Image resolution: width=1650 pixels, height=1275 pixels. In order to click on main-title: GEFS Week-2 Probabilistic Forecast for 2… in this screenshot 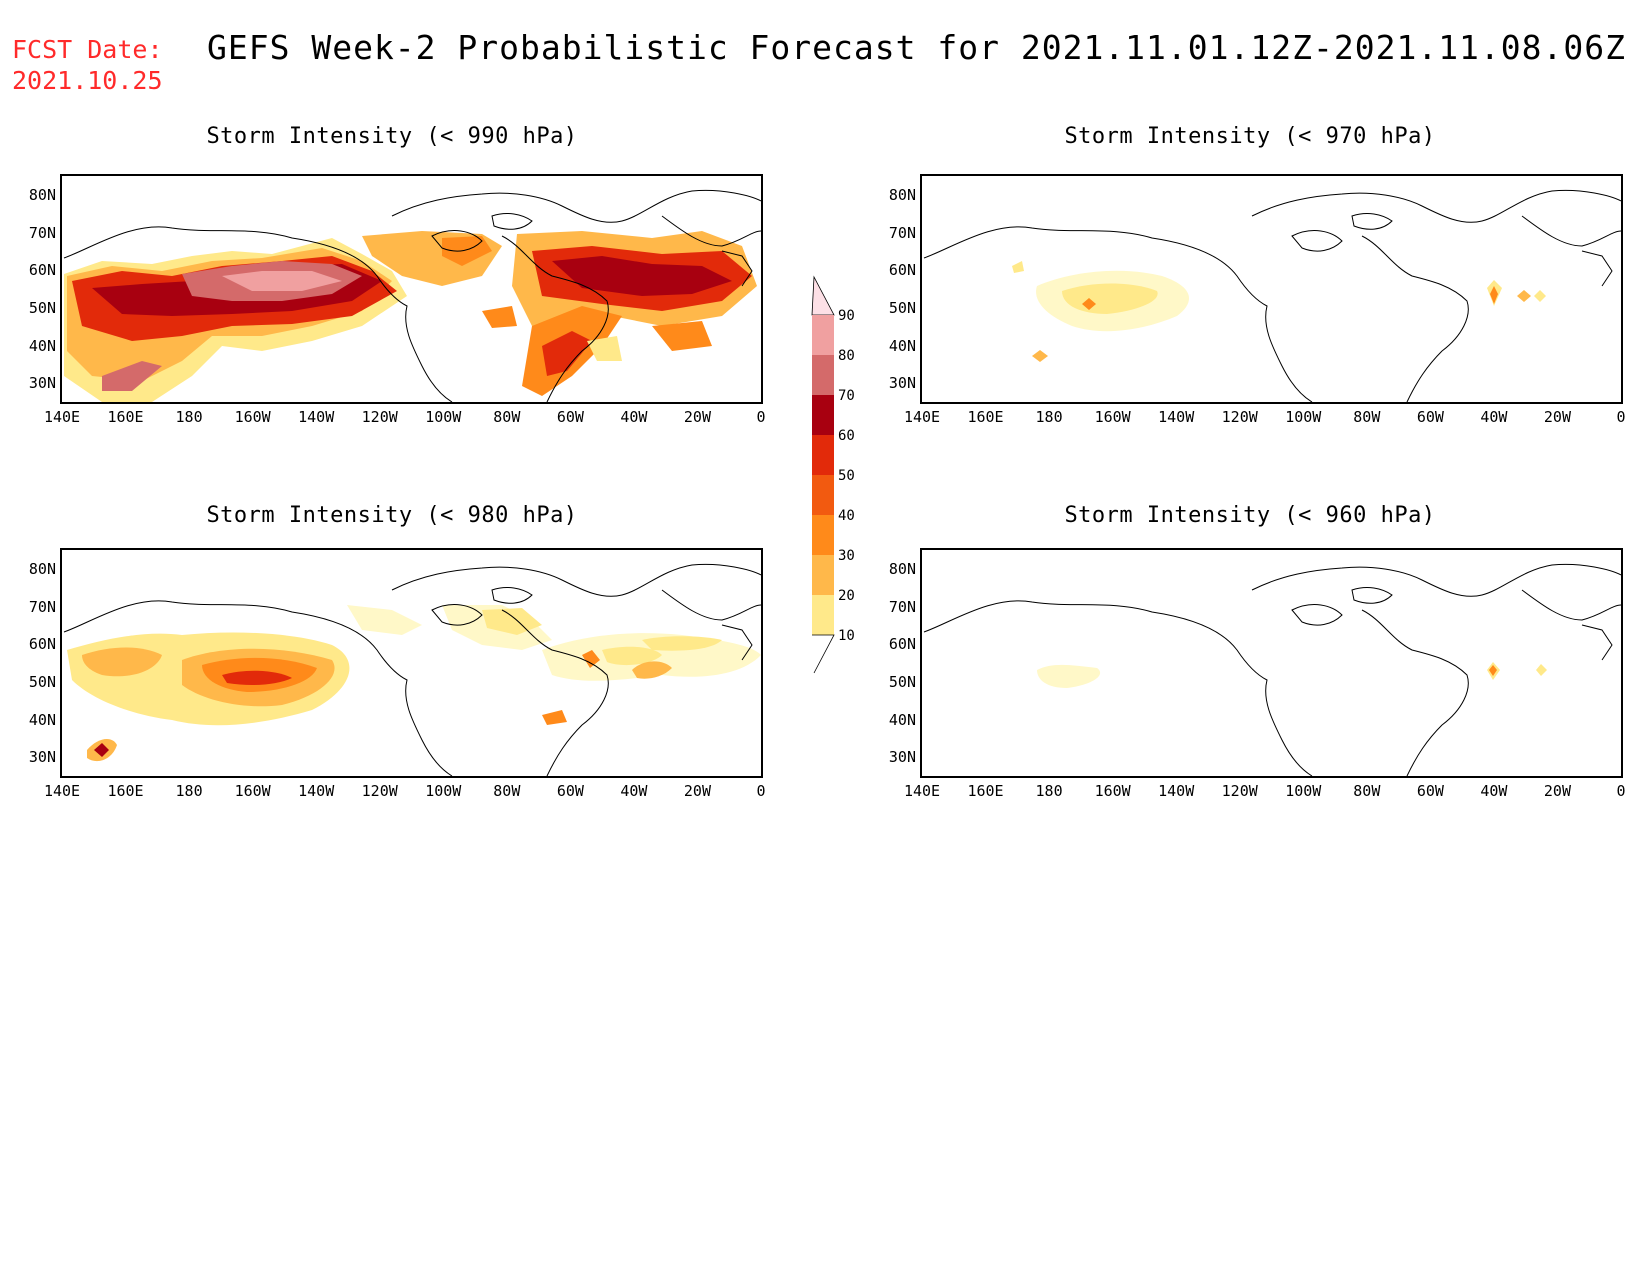, I will do `click(917, 47)`.